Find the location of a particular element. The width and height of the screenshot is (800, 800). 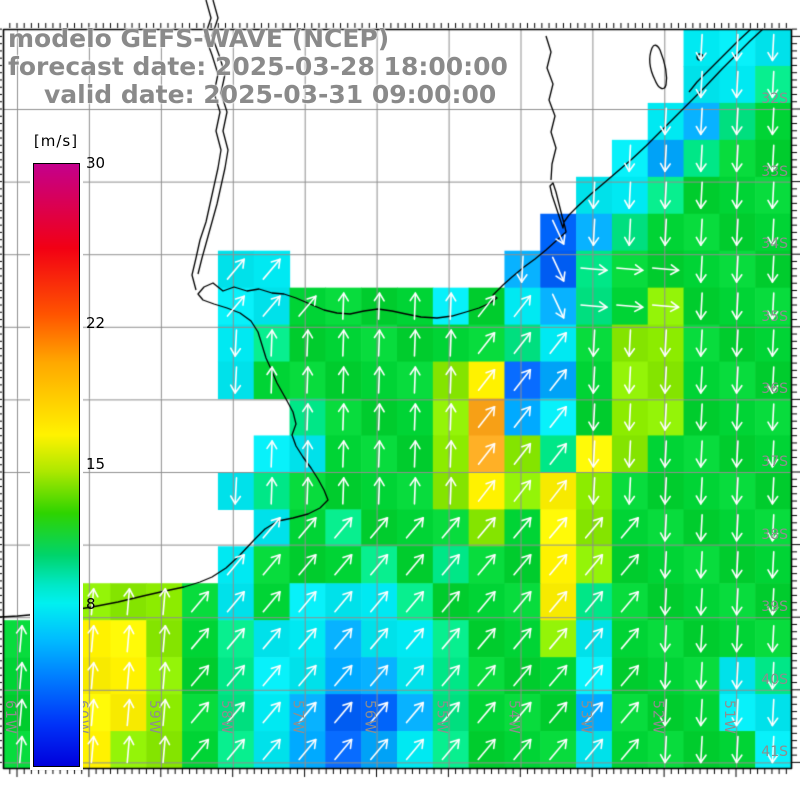

lat-label: 33S is located at coordinates (774, 171).